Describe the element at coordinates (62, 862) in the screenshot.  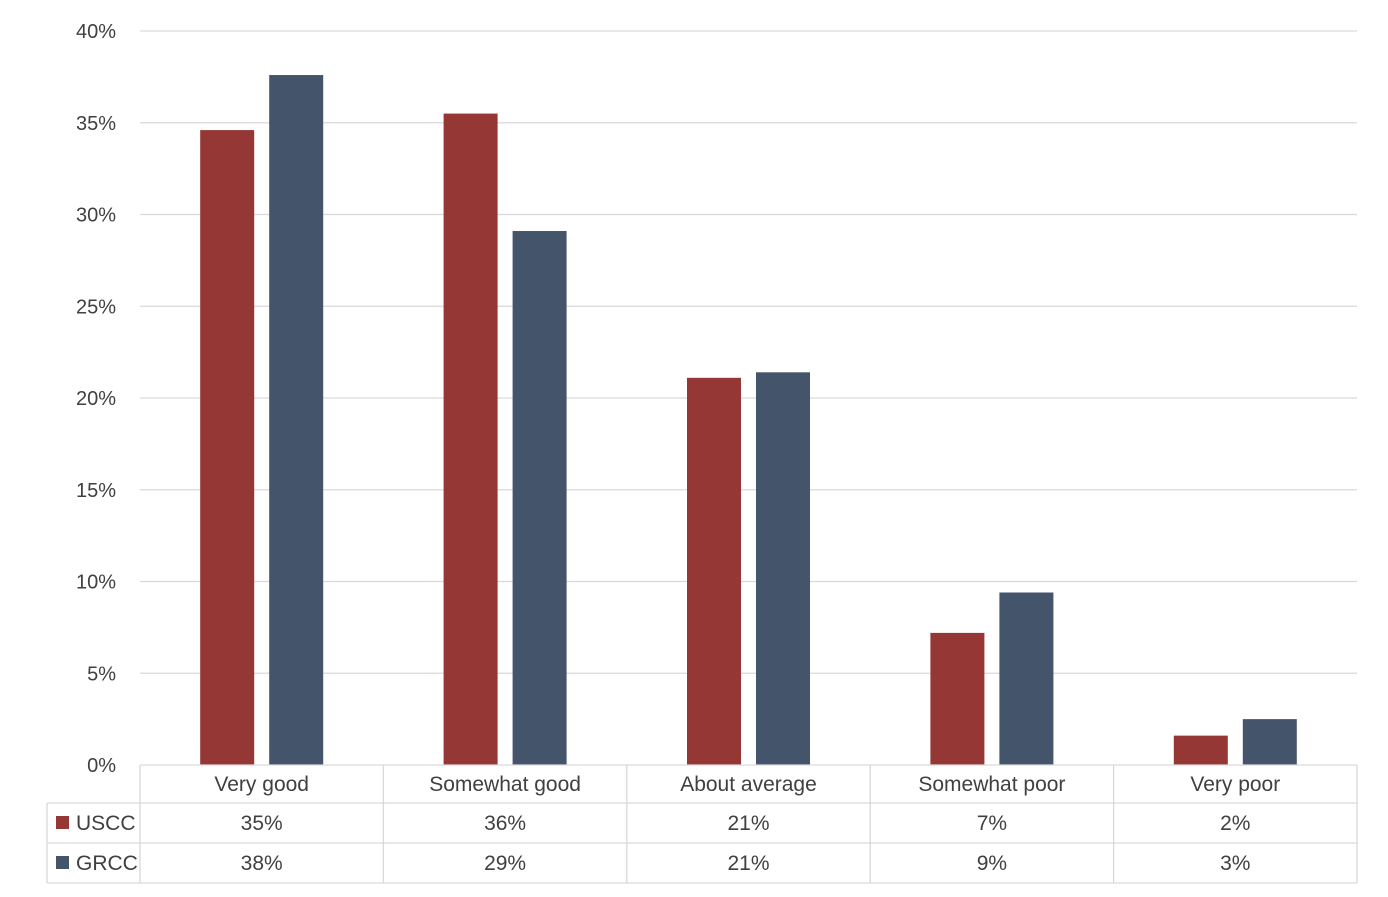
I see `legend-swatch-grcc` at that location.